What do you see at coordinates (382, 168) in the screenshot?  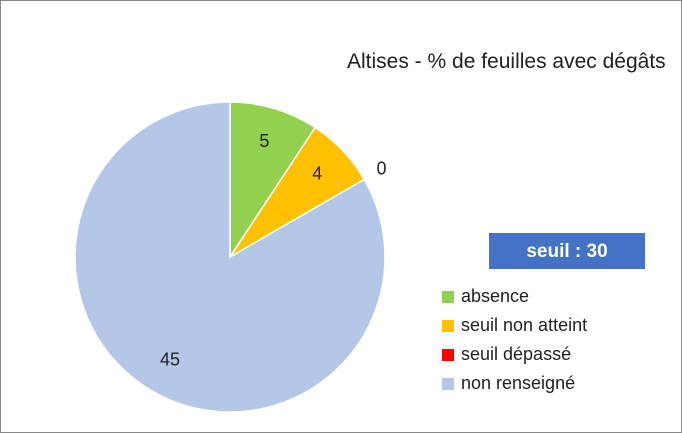 I see `data-label: 0` at bounding box center [382, 168].